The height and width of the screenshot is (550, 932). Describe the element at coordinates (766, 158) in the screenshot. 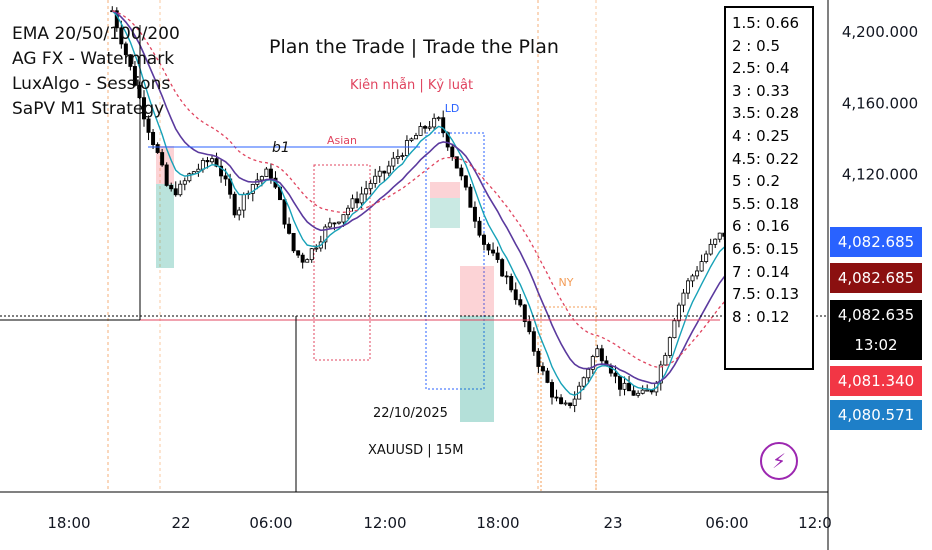

I see `rr-row: 4.5: 0.22` at that location.